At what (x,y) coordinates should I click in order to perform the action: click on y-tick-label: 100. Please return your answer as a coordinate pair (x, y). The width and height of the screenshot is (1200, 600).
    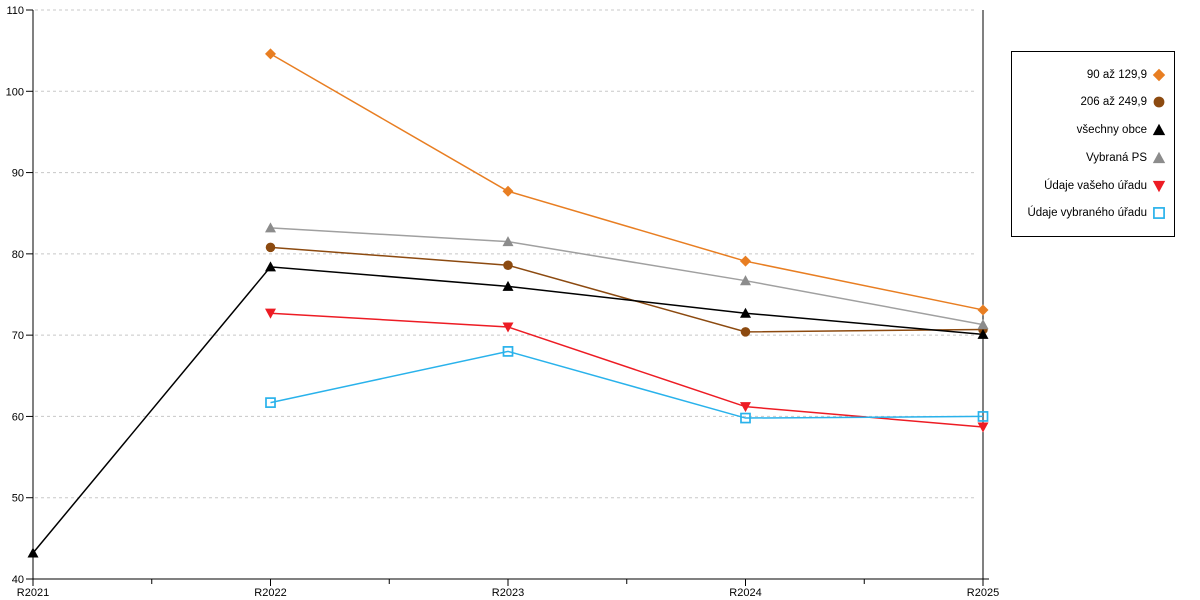
    Looking at the image, I should click on (15, 92).